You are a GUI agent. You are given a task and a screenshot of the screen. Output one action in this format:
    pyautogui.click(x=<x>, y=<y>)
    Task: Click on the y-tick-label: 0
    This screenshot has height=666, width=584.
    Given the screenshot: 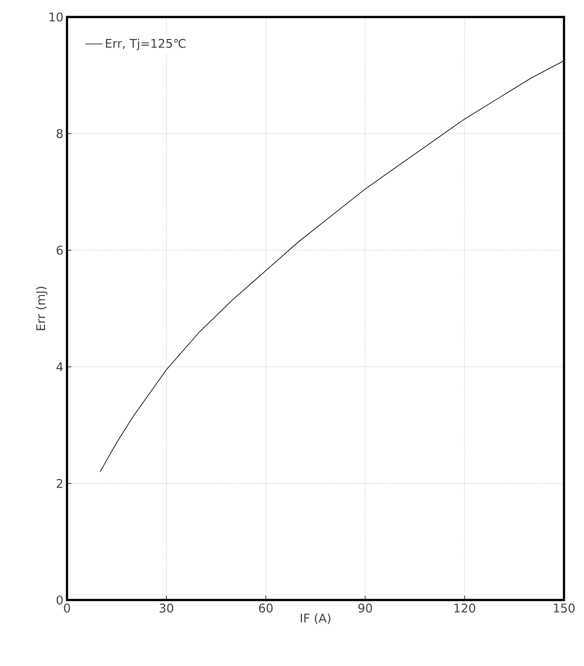 What is the action you would take?
    pyautogui.click(x=59, y=600)
    